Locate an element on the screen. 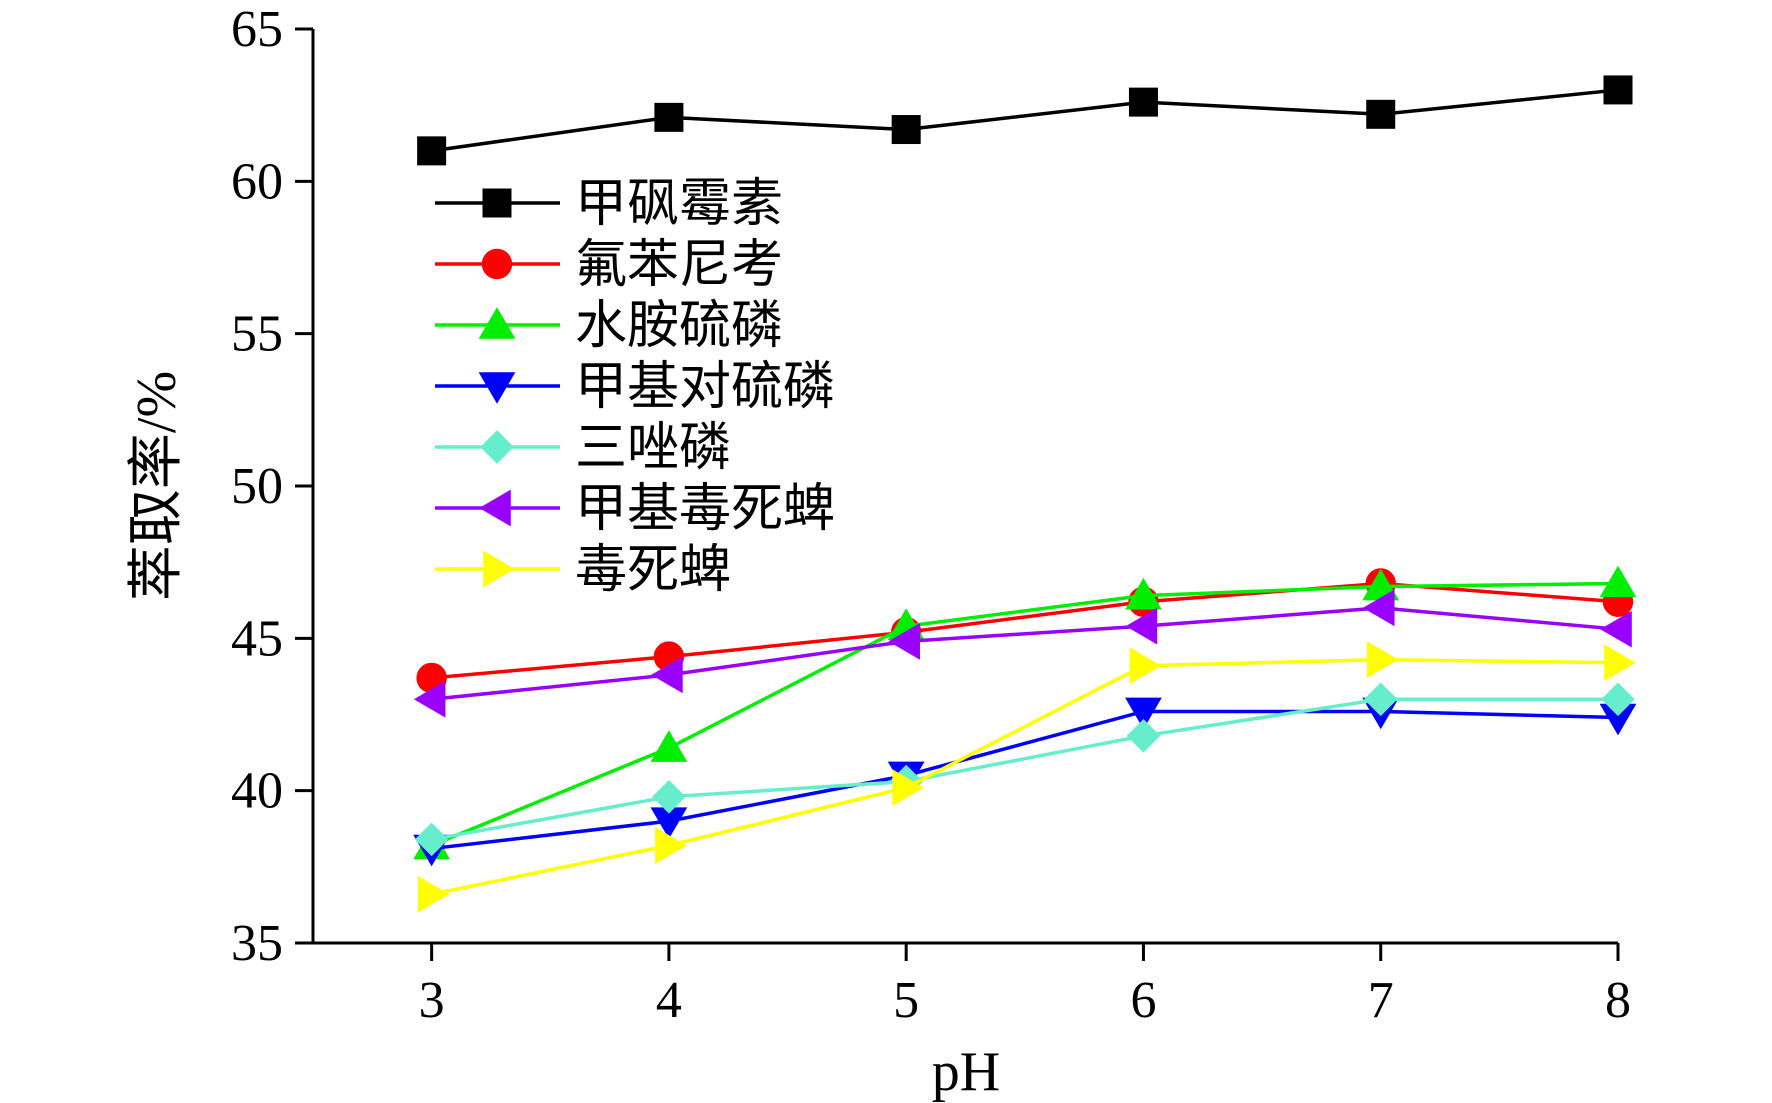 This screenshot has height=1103, width=1772. legend-label: 甲基毒死蜱 is located at coordinates (705, 509).